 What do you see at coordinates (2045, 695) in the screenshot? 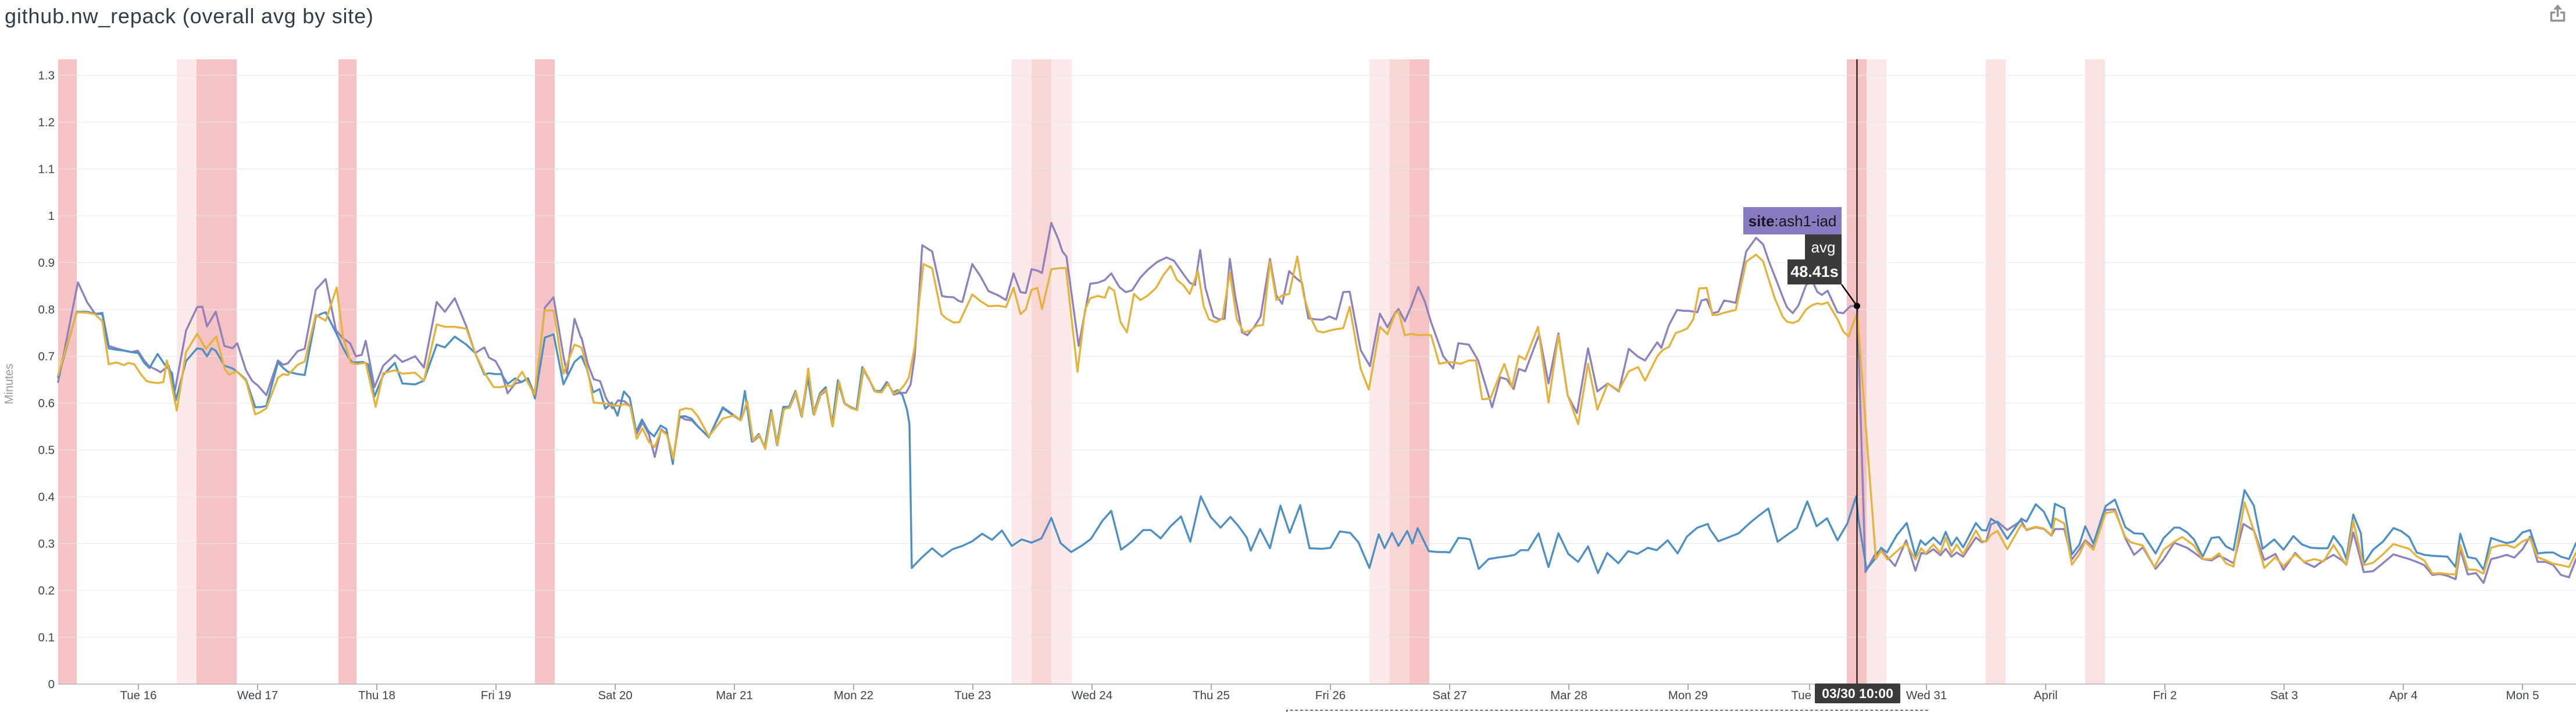
I see `svg-text: April` at bounding box center [2045, 695].